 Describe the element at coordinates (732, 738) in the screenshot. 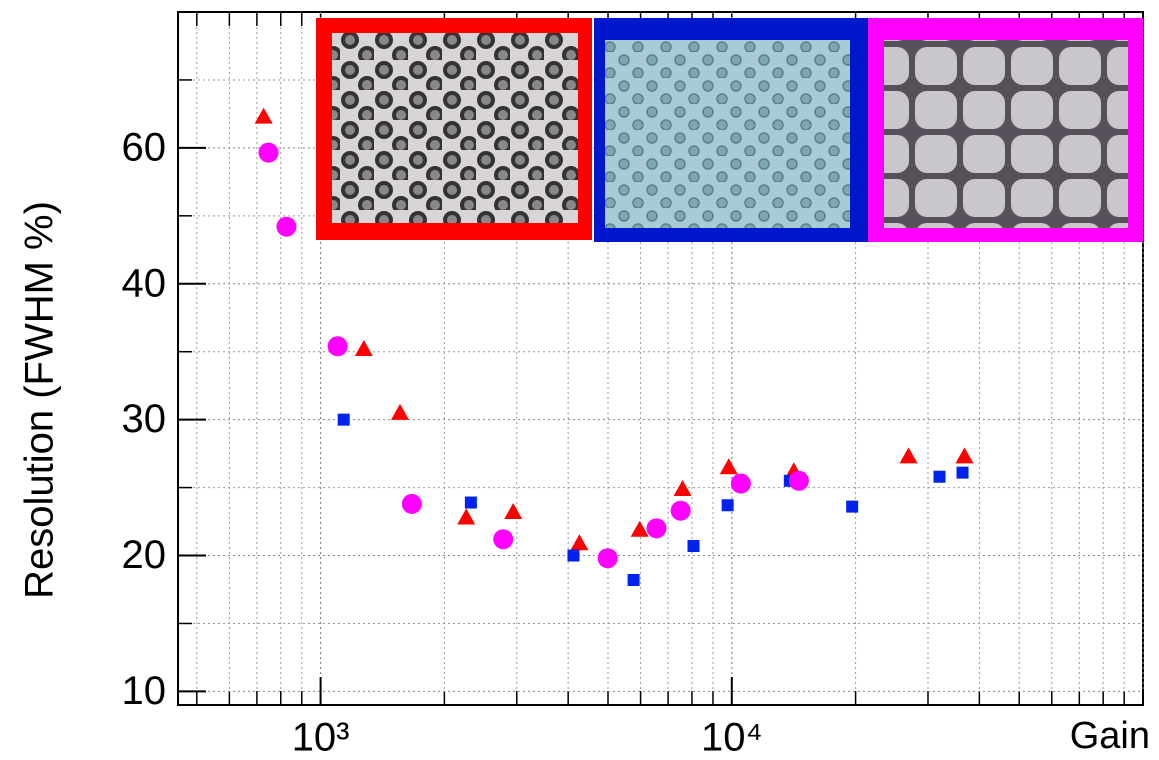

I see `x-tick-label: 10⁴` at that location.